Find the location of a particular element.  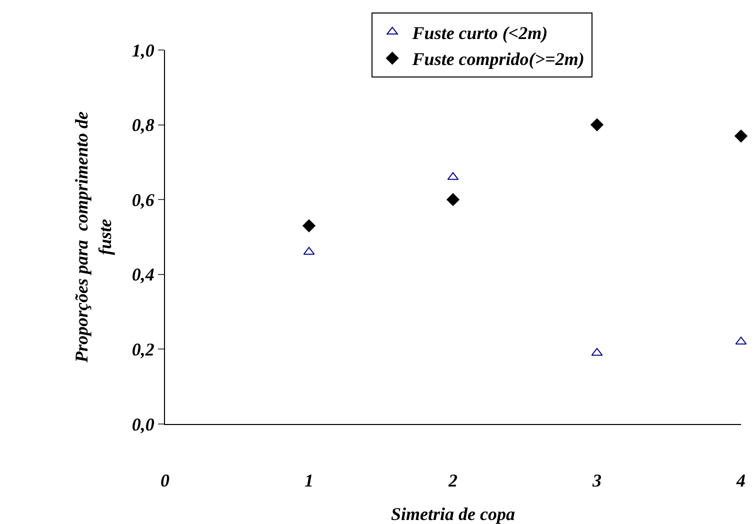

y-tick-label: 0,2 is located at coordinates (143, 350).